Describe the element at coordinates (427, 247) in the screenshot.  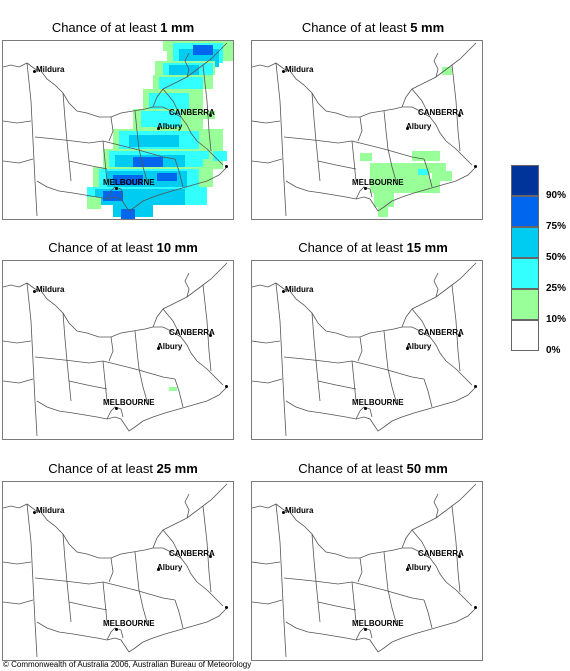
I see `title-amount: 15 mm` at that location.